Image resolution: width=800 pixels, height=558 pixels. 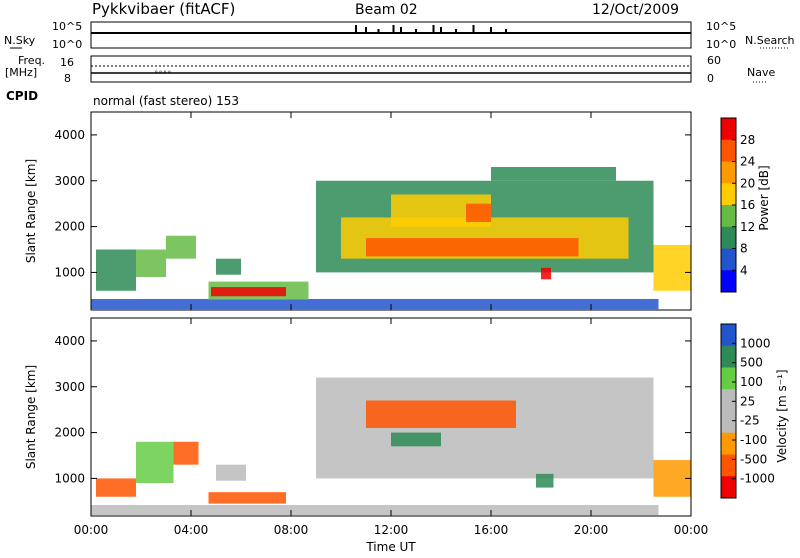 I want to click on colorbar-tick-label: 16, so click(x=747, y=205).